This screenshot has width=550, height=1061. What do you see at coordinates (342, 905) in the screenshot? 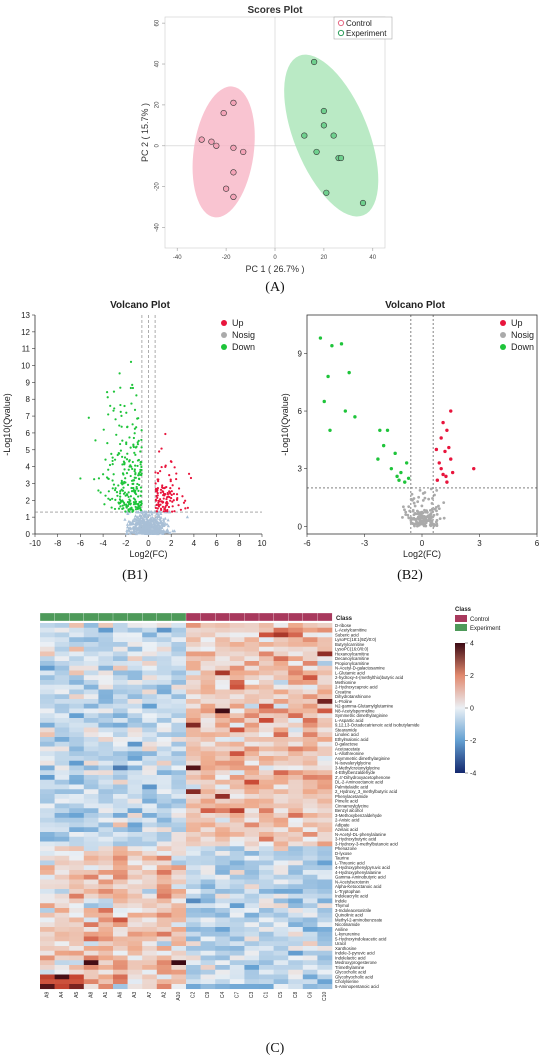
I see `row-label: Thymol` at bounding box center [342, 905].